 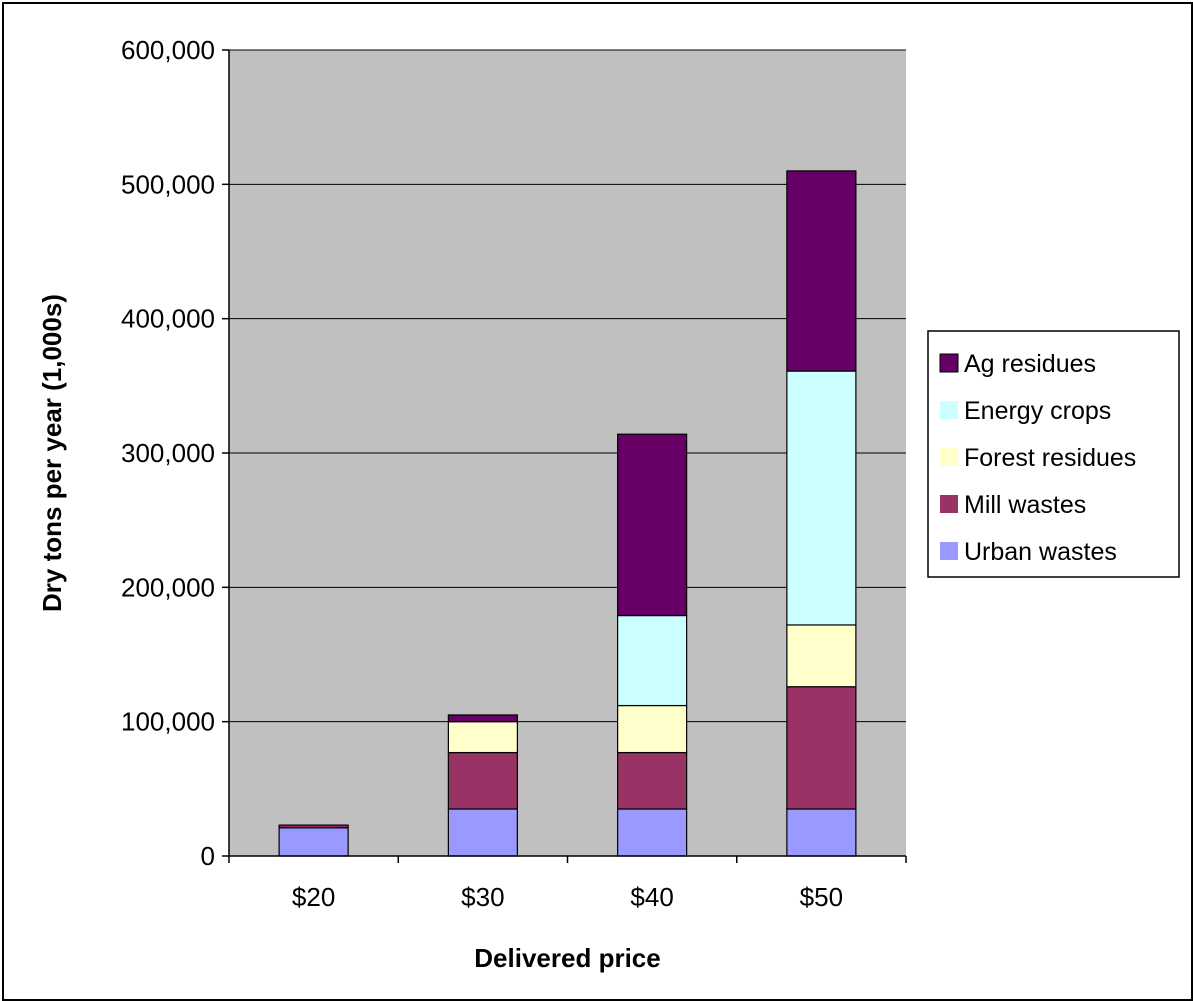 What do you see at coordinates (821, 897) in the screenshot?
I see `x-tick-label: $50` at bounding box center [821, 897].